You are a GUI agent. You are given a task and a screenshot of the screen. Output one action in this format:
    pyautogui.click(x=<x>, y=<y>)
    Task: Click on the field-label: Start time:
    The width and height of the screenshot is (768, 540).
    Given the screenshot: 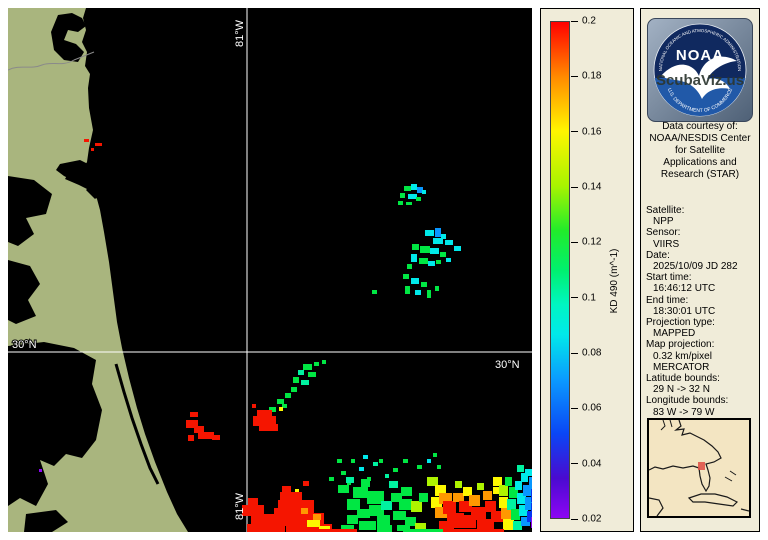 What is the action you would take?
    pyautogui.click(x=669, y=278)
    